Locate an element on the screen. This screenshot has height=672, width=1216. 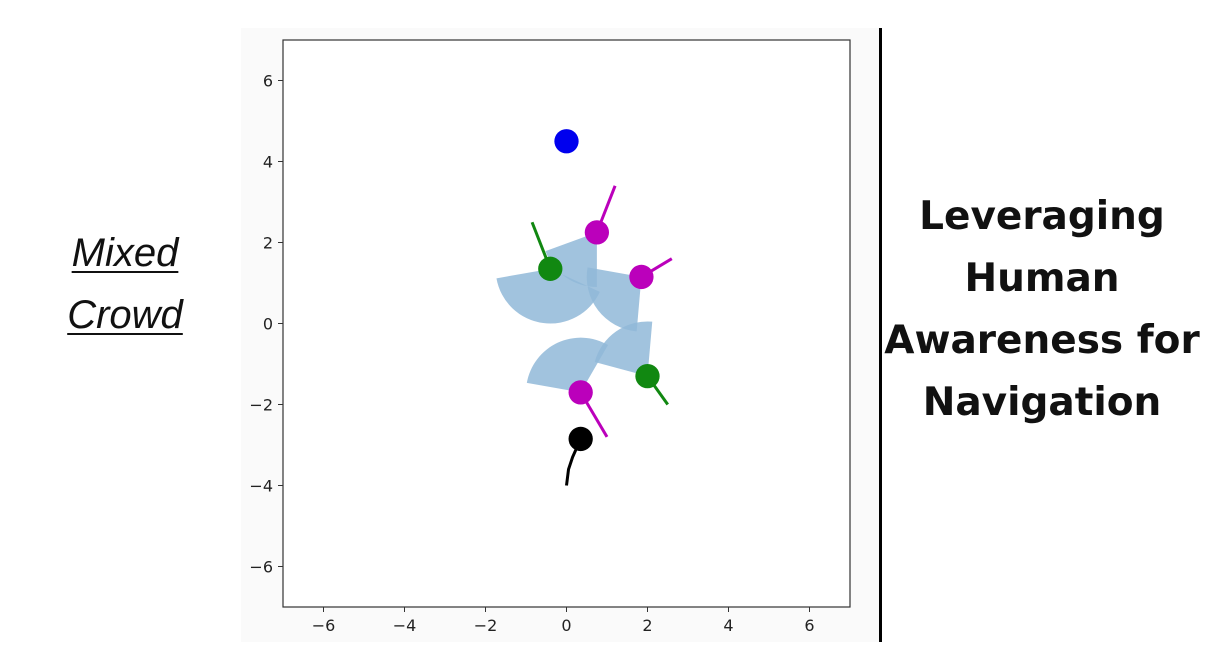
y-tick-label: 0 is located at coordinates (268, 324).